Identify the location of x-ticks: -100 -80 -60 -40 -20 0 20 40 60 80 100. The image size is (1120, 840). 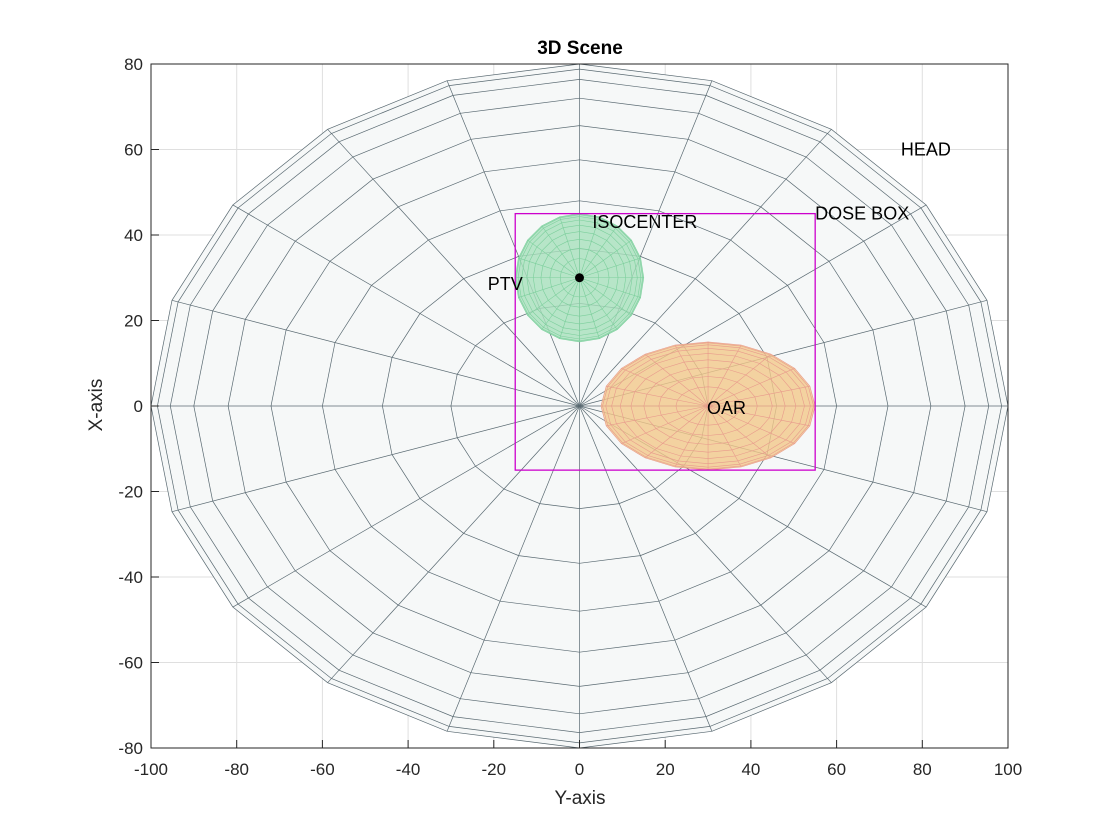
(578, 759).